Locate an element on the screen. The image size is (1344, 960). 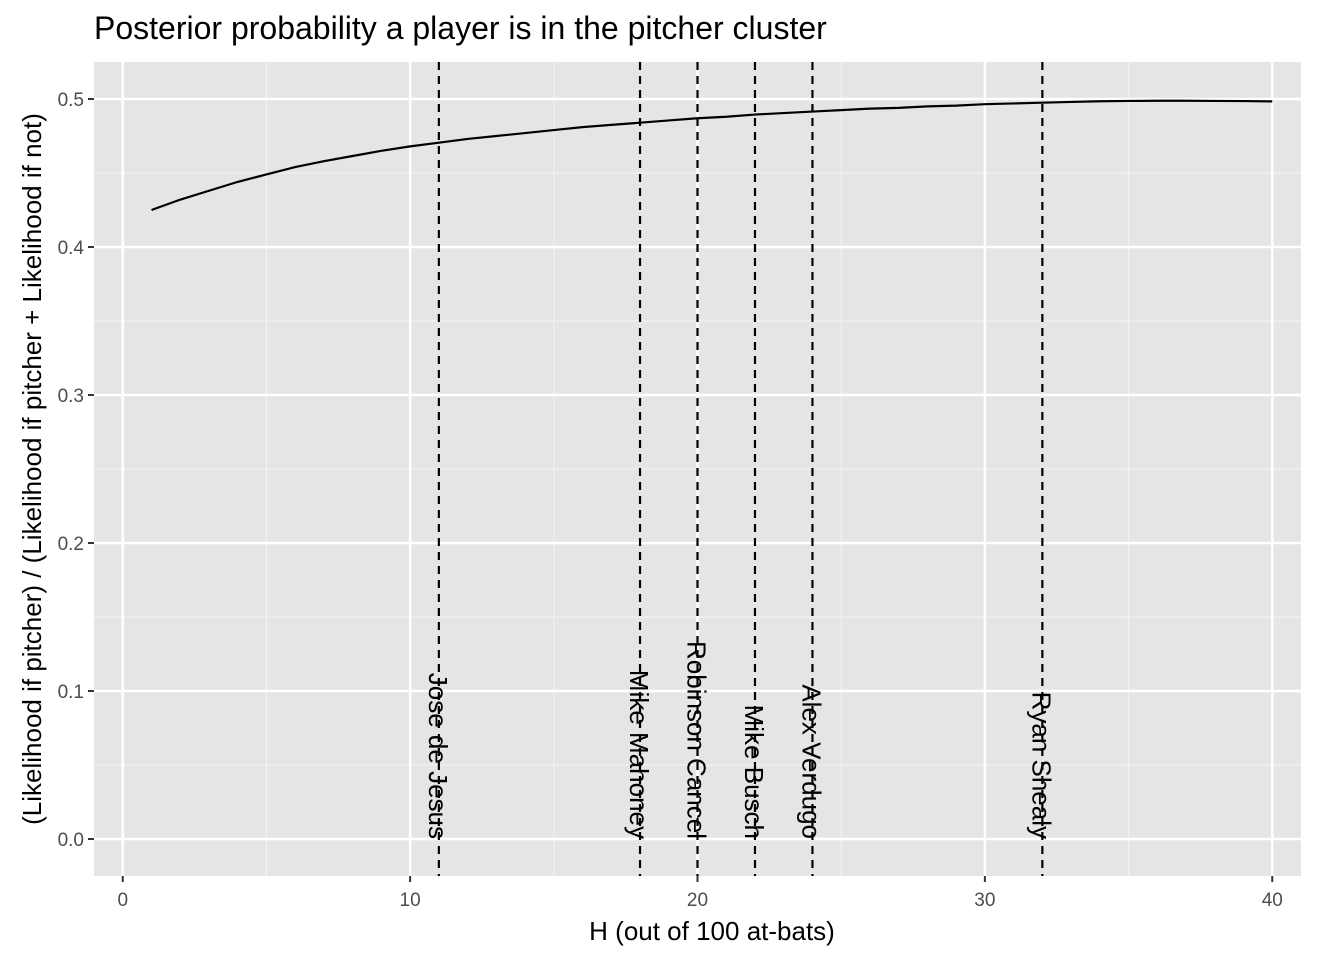
y-tick-label: 0.3 is located at coordinates (71, 396).